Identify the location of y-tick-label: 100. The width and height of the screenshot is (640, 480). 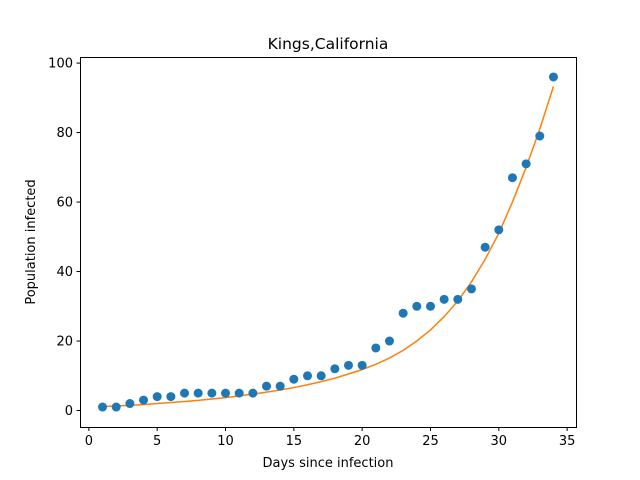
(60, 64).